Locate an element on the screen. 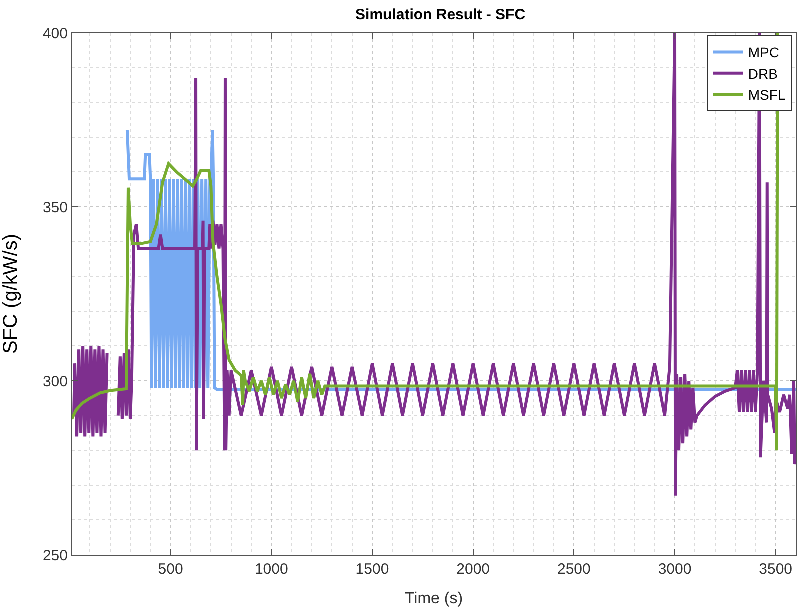  x-tick-label: 2000 is located at coordinates (473, 569).